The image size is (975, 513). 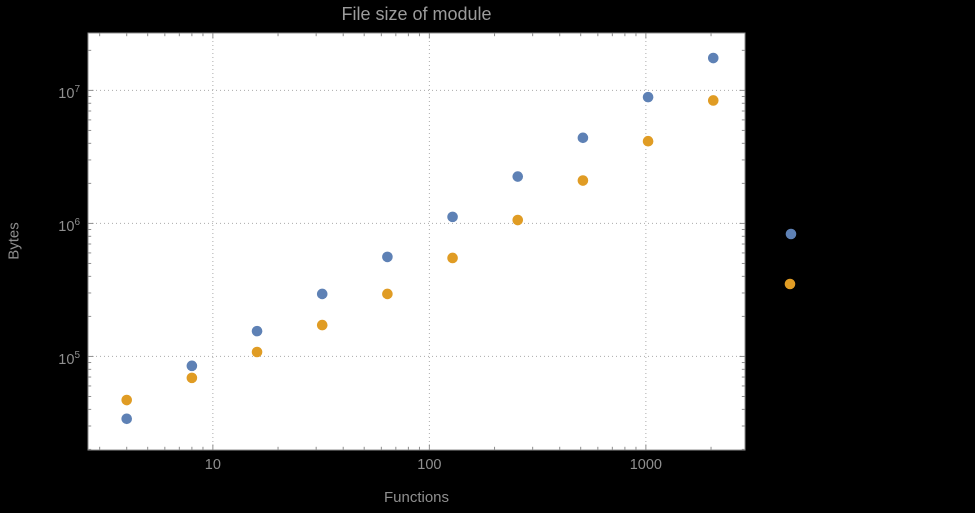 What do you see at coordinates (14, 241) in the screenshot?
I see `y-axis-label: Bytes` at bounding box center [14, 241].